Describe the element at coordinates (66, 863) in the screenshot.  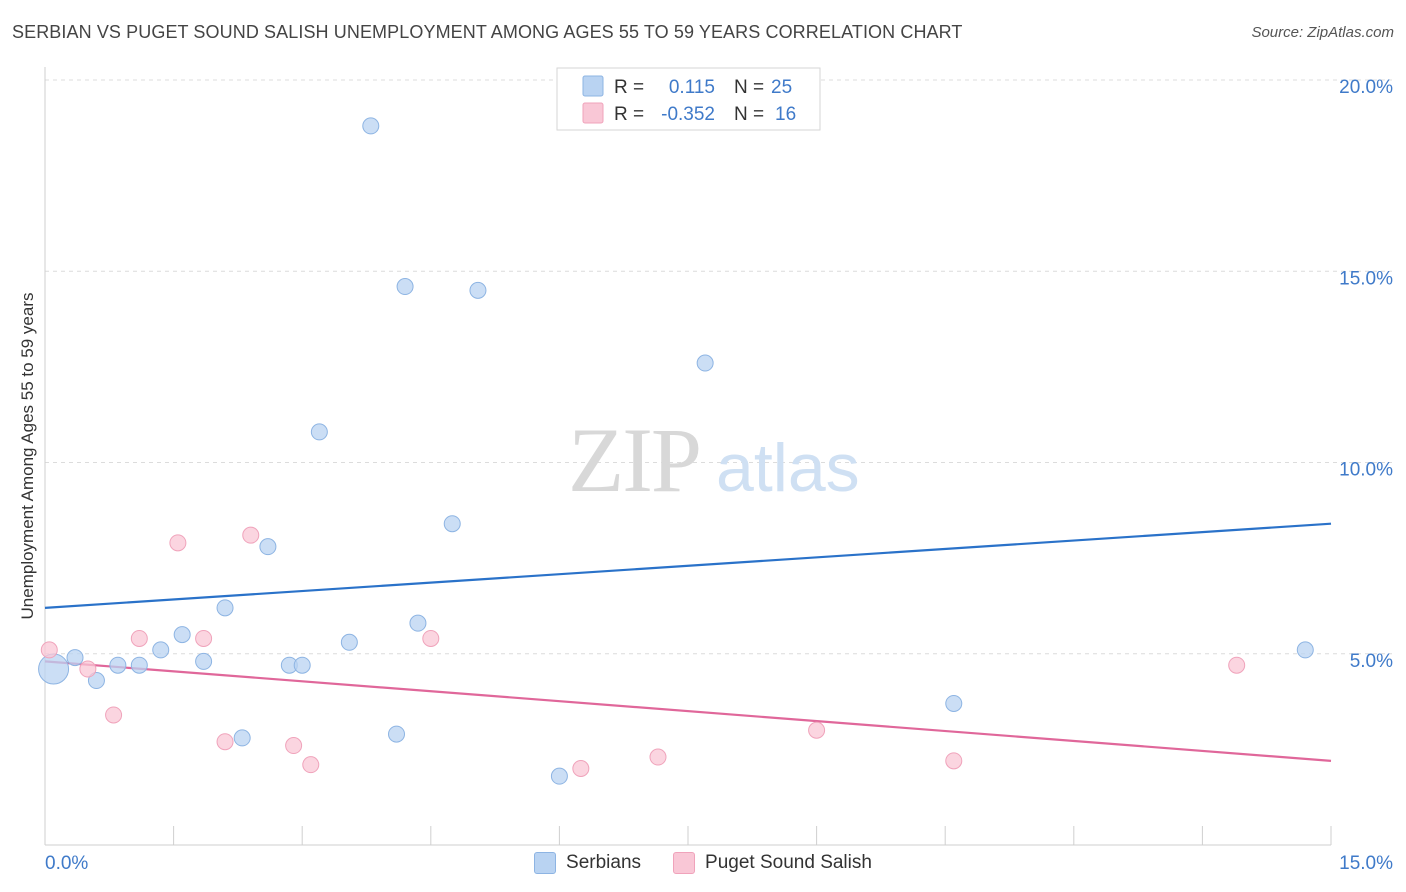
I see `x-tick-label: 0.0%` at that location.